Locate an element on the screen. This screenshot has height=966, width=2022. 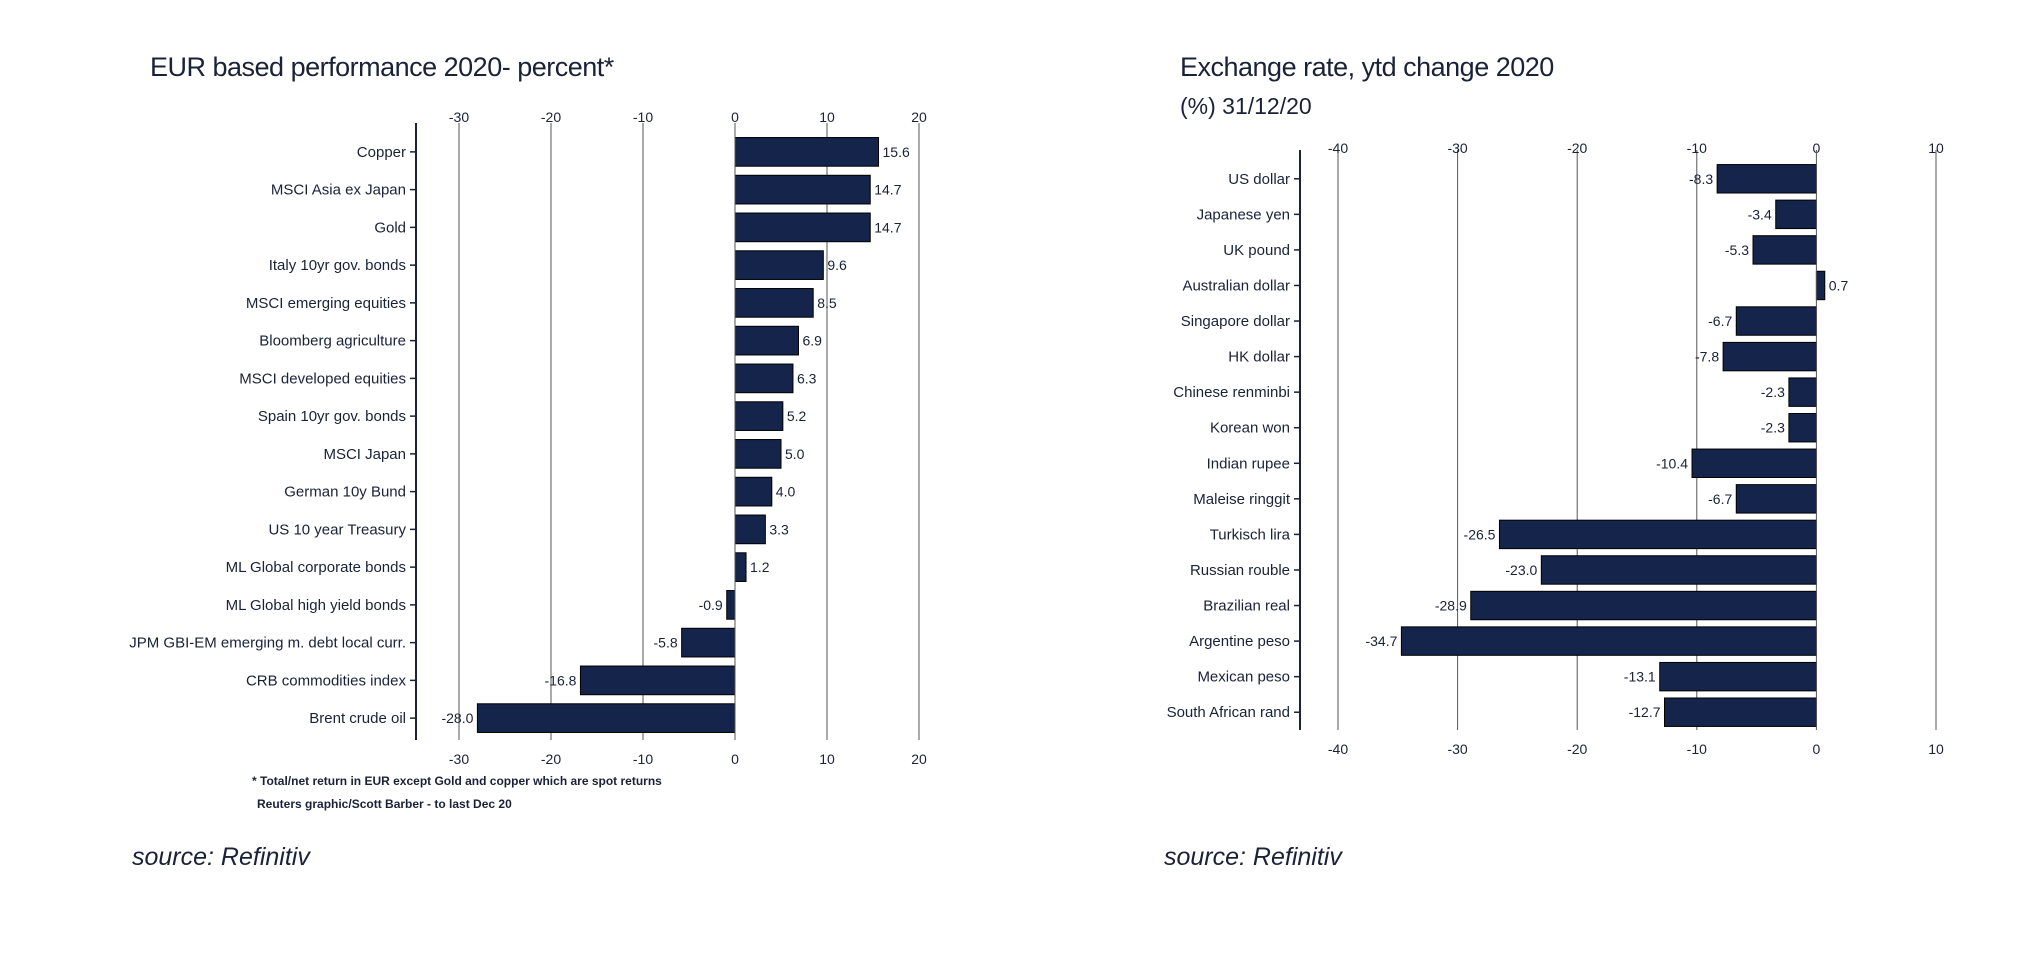
right-category-label: Singapore dollar is located at coordinates (1235, 321).